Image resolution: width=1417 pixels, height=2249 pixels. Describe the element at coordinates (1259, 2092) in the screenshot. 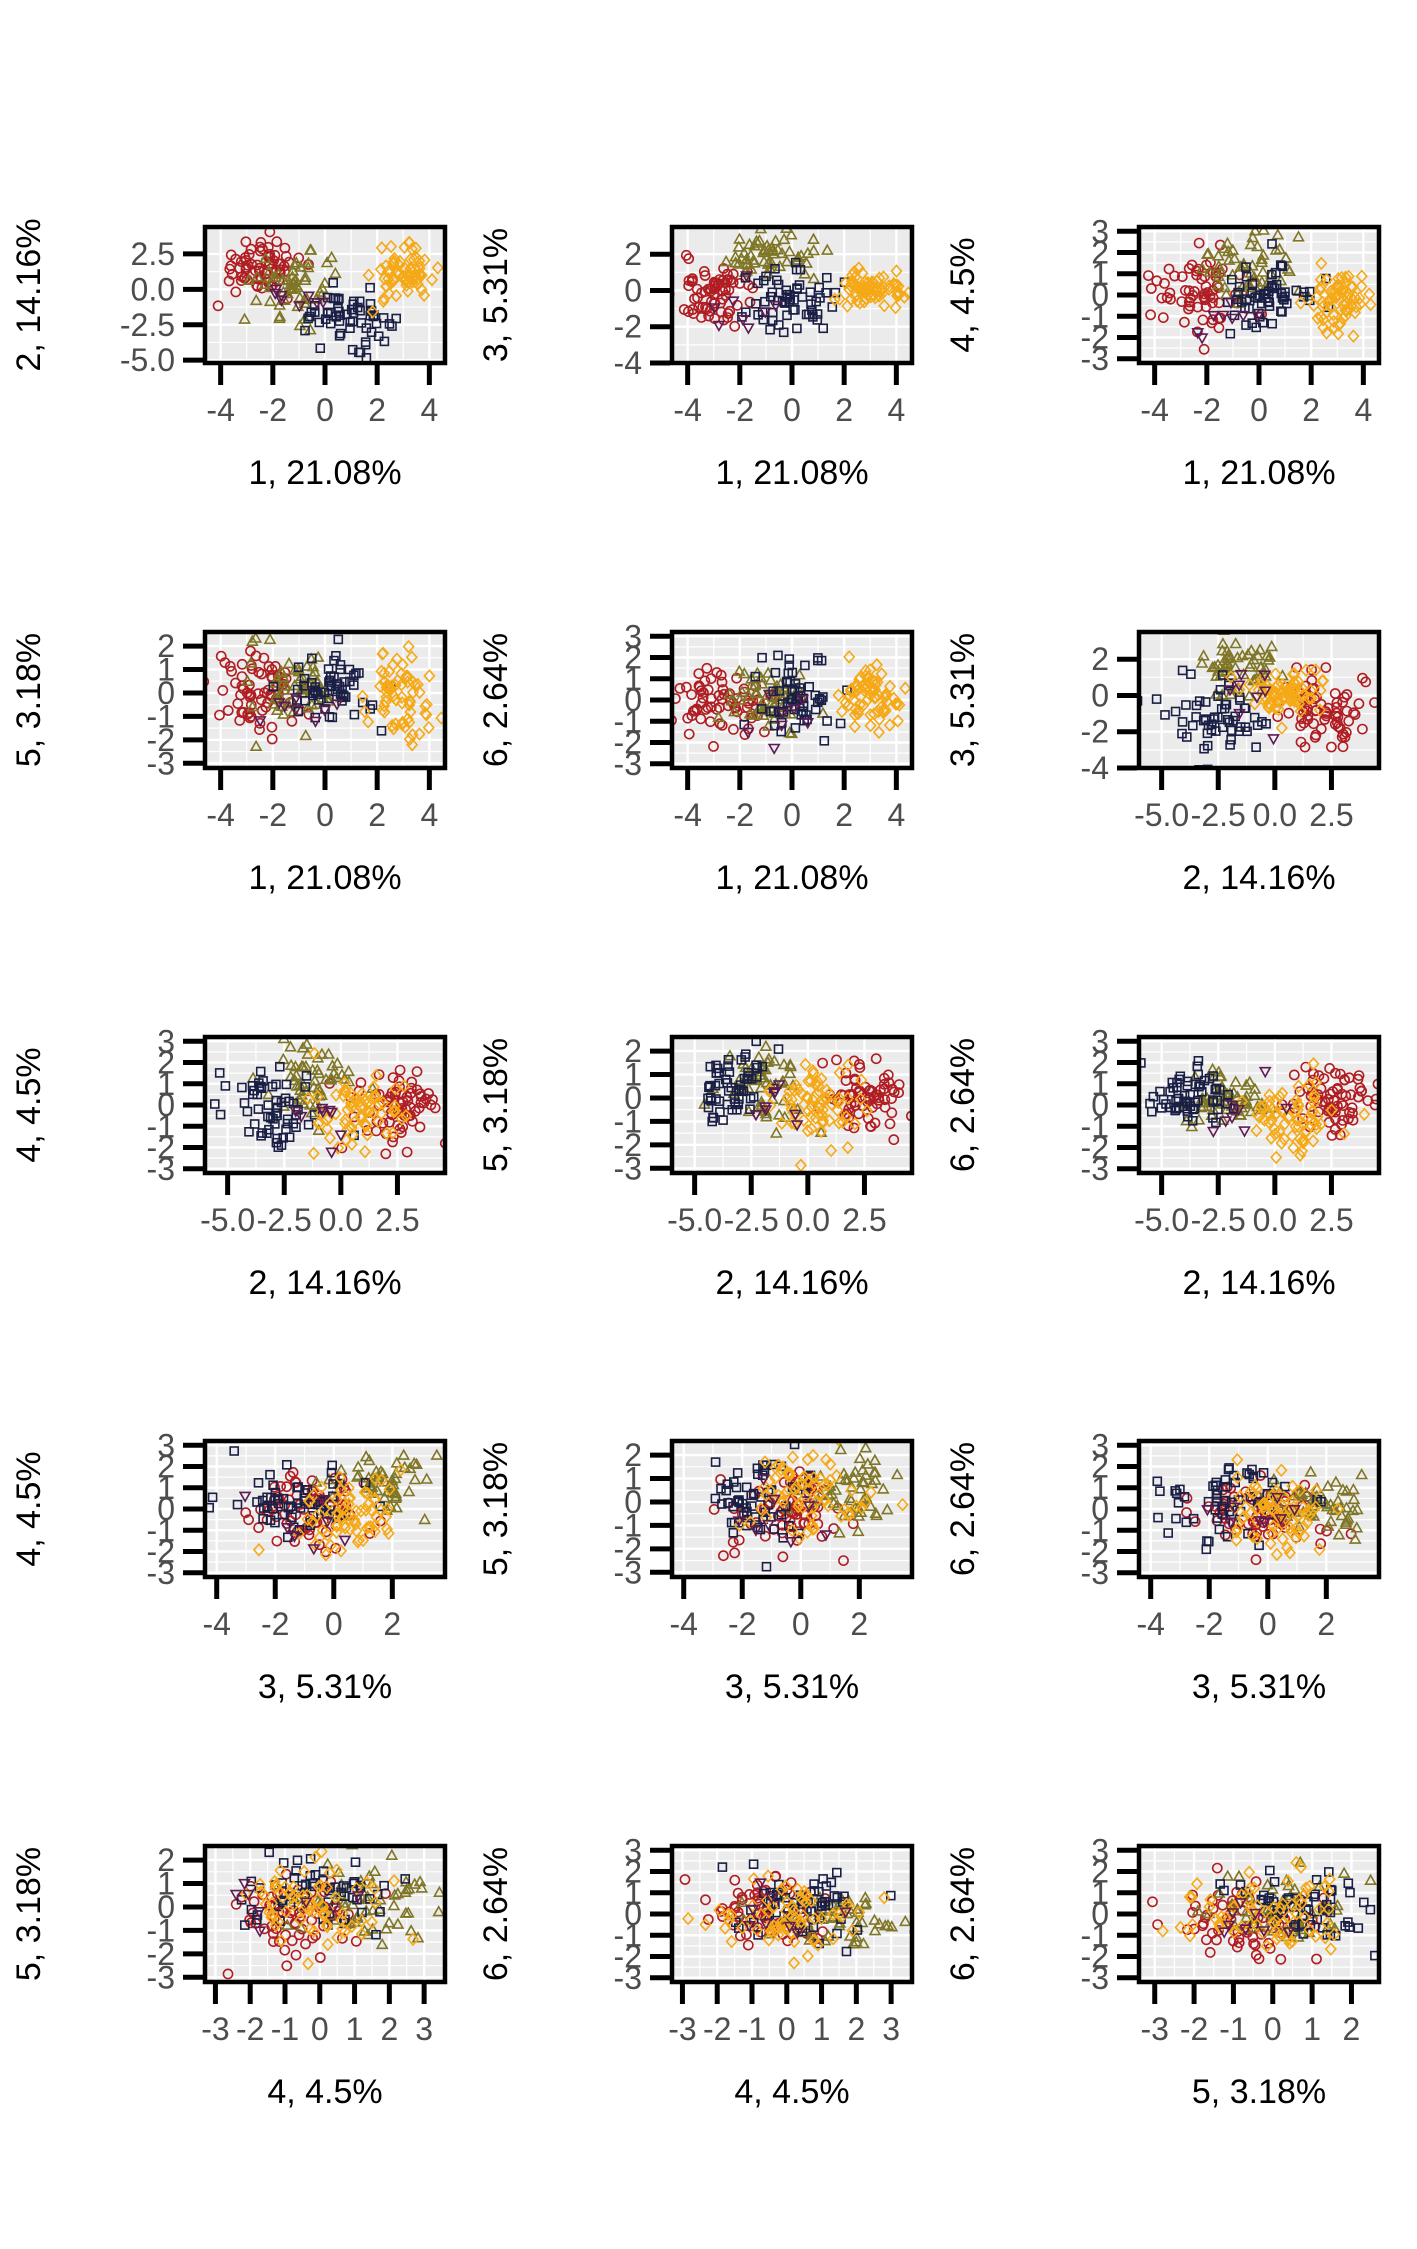

I see `x-axis-title: 5, 3.18%` at that location.